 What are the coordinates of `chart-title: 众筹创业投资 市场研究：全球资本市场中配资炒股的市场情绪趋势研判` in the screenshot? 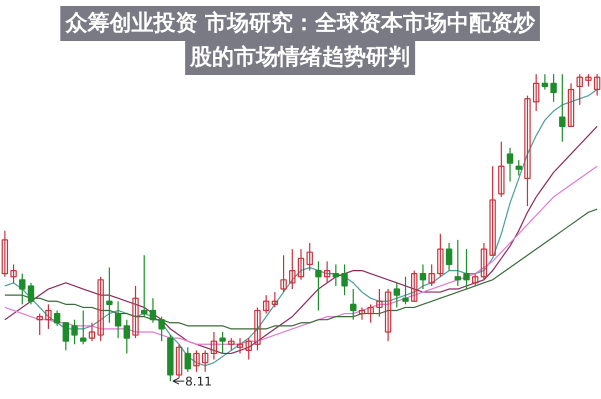 It's located at (300, 40).